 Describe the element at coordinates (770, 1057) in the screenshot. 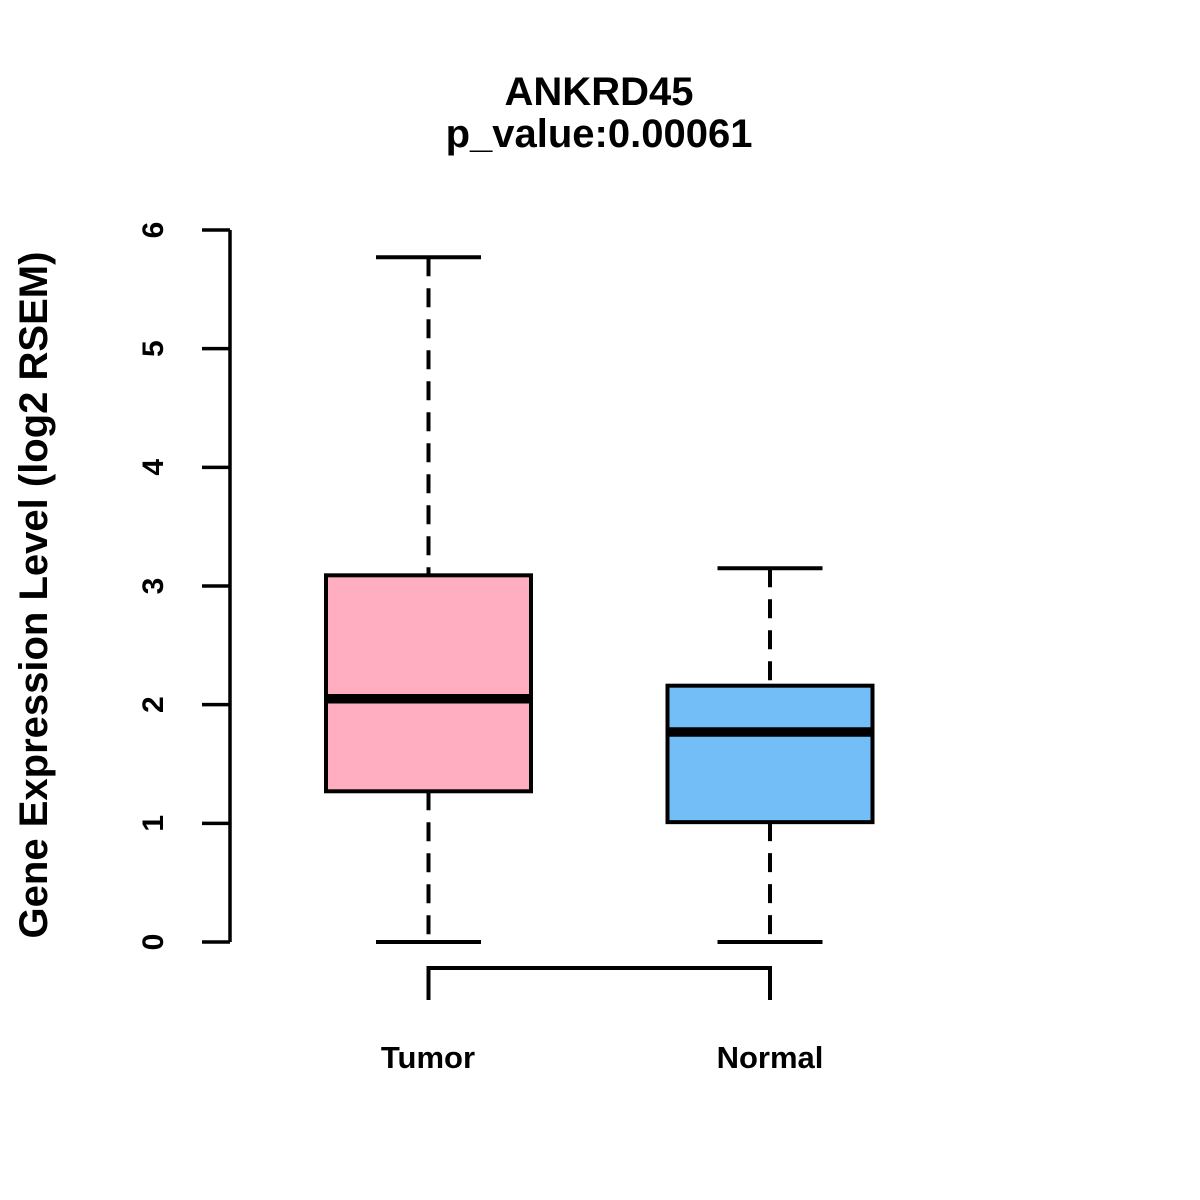

I see `category-label-normal: Normal` at that location.